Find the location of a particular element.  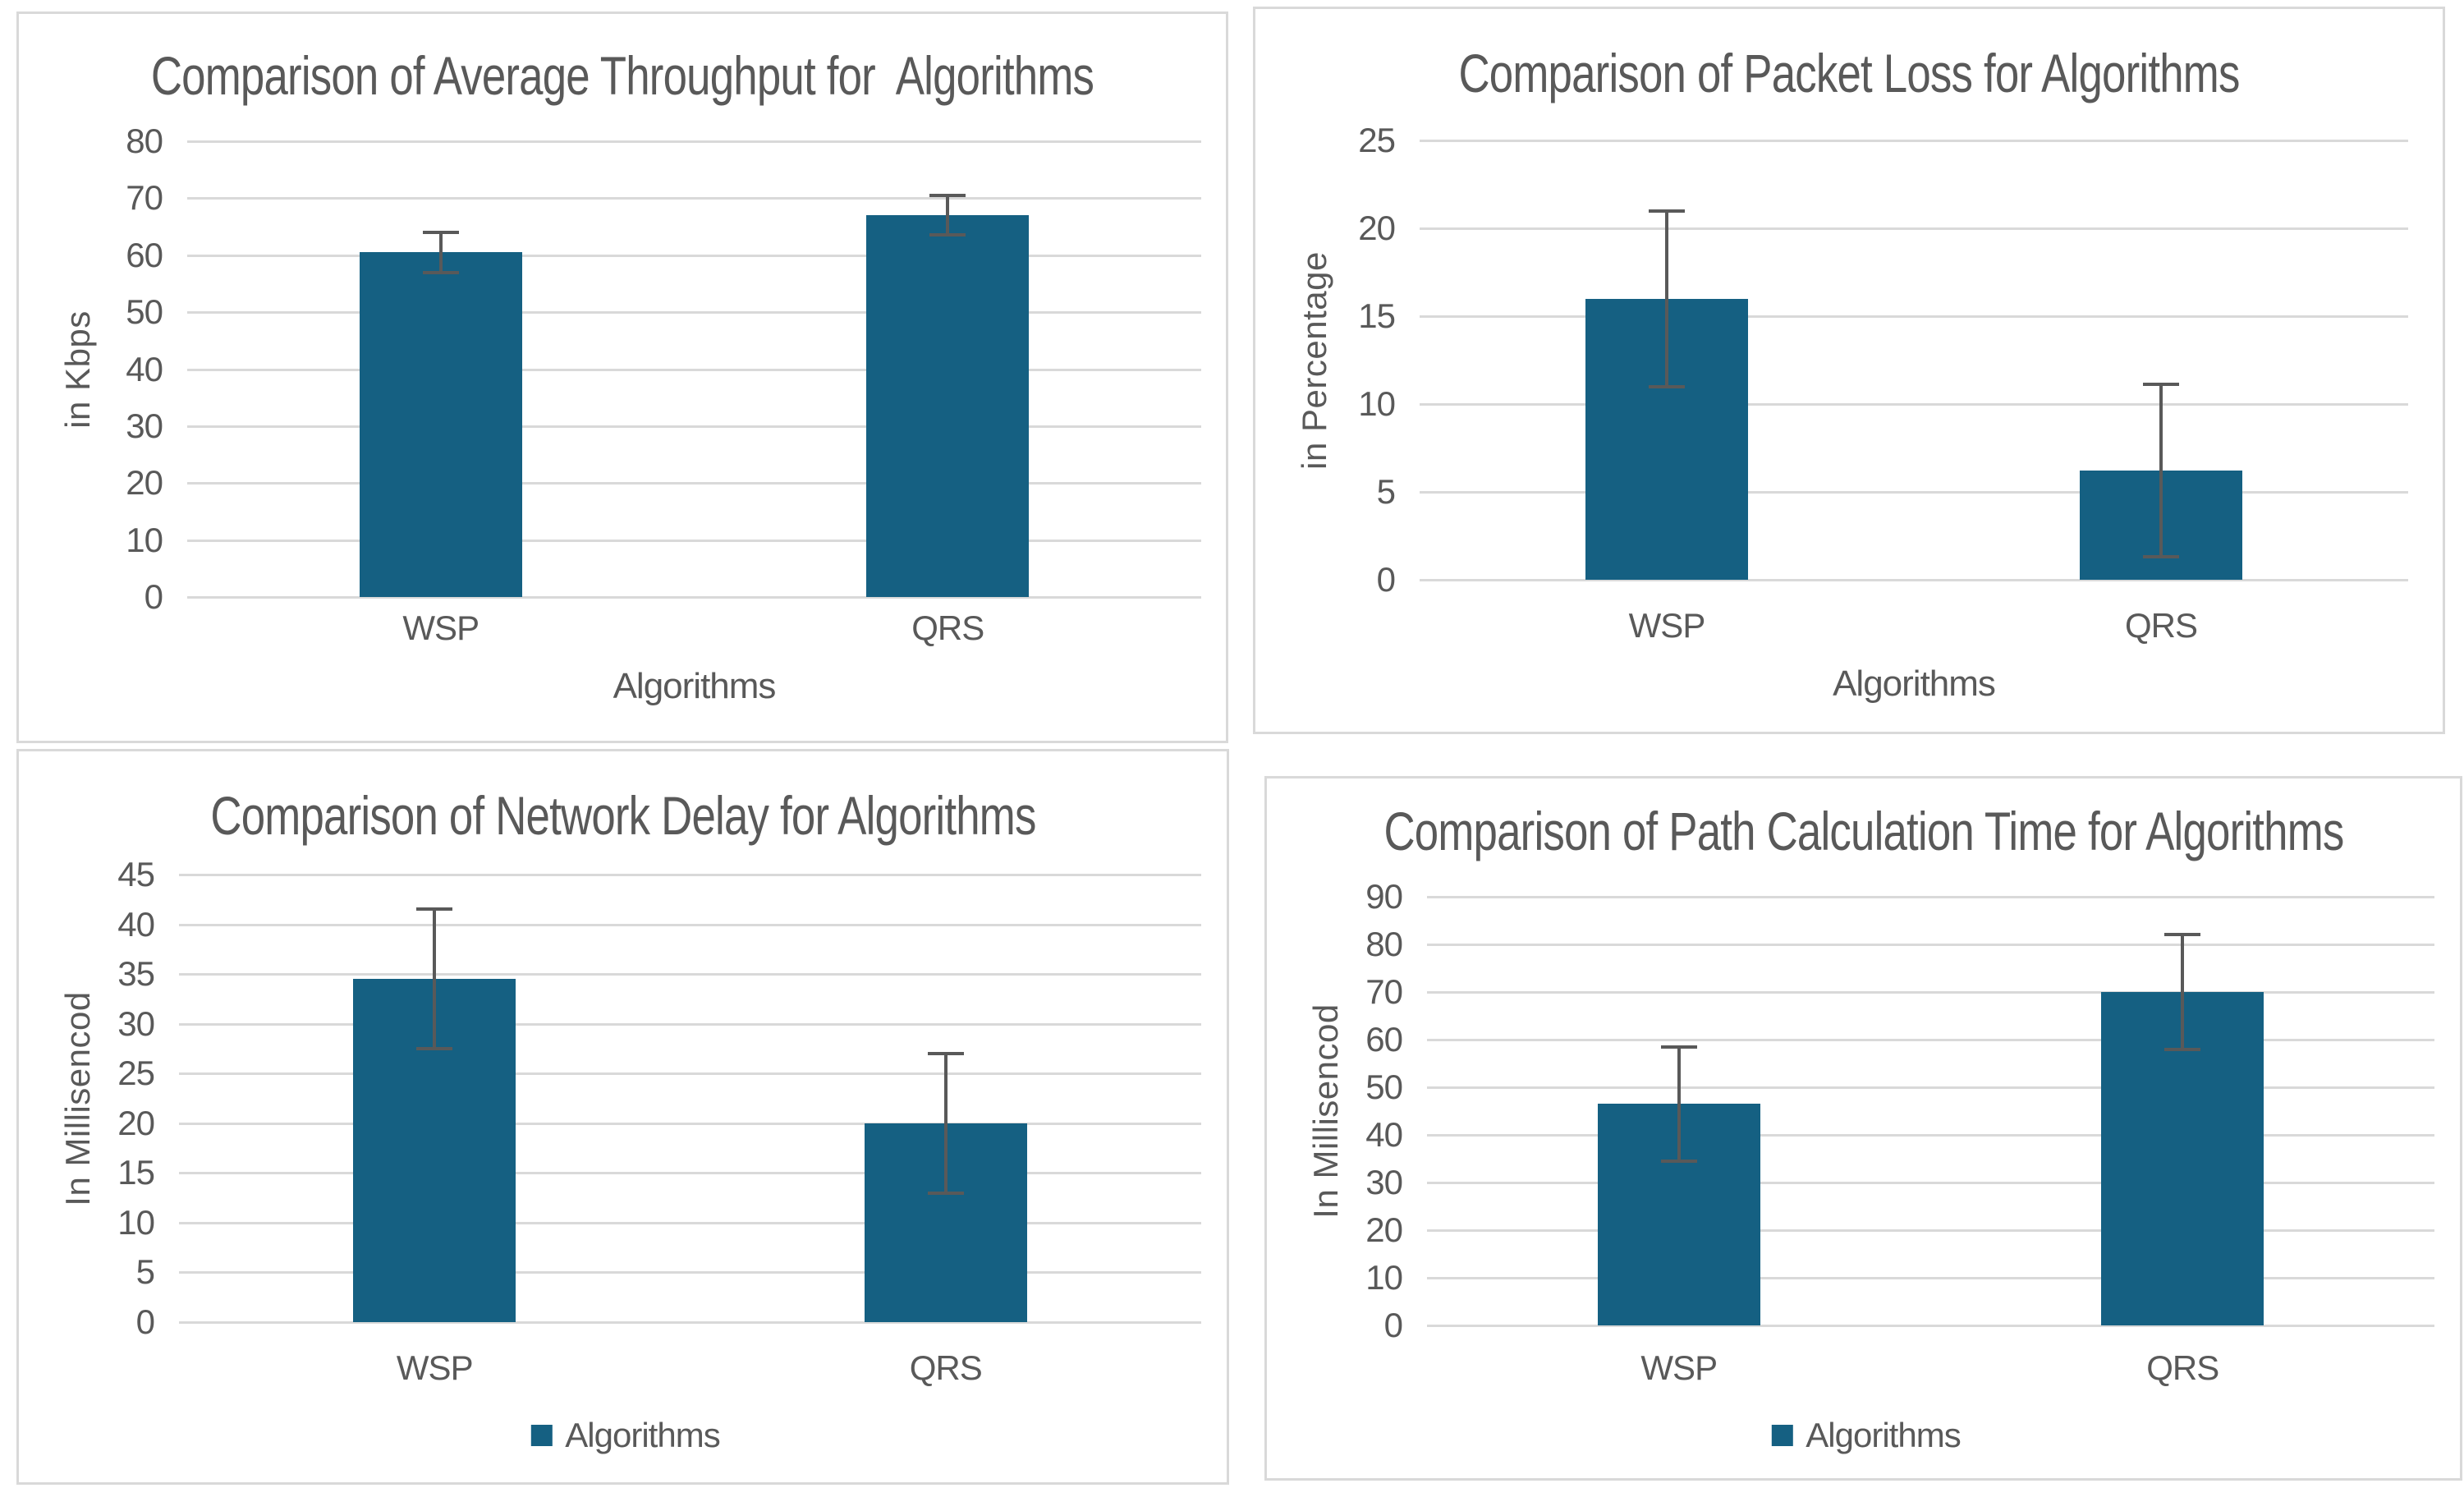

y-axis-title: in Kbps is located at coordinates (78, 369).